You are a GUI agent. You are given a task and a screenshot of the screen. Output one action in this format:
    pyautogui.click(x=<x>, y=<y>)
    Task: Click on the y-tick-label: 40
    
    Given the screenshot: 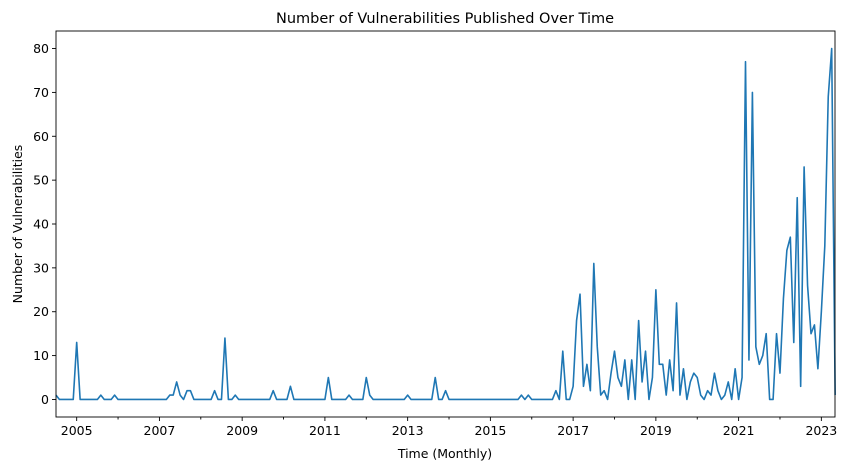 What is the action you would take?
    pyautogui.click(x=41, y=224)
    